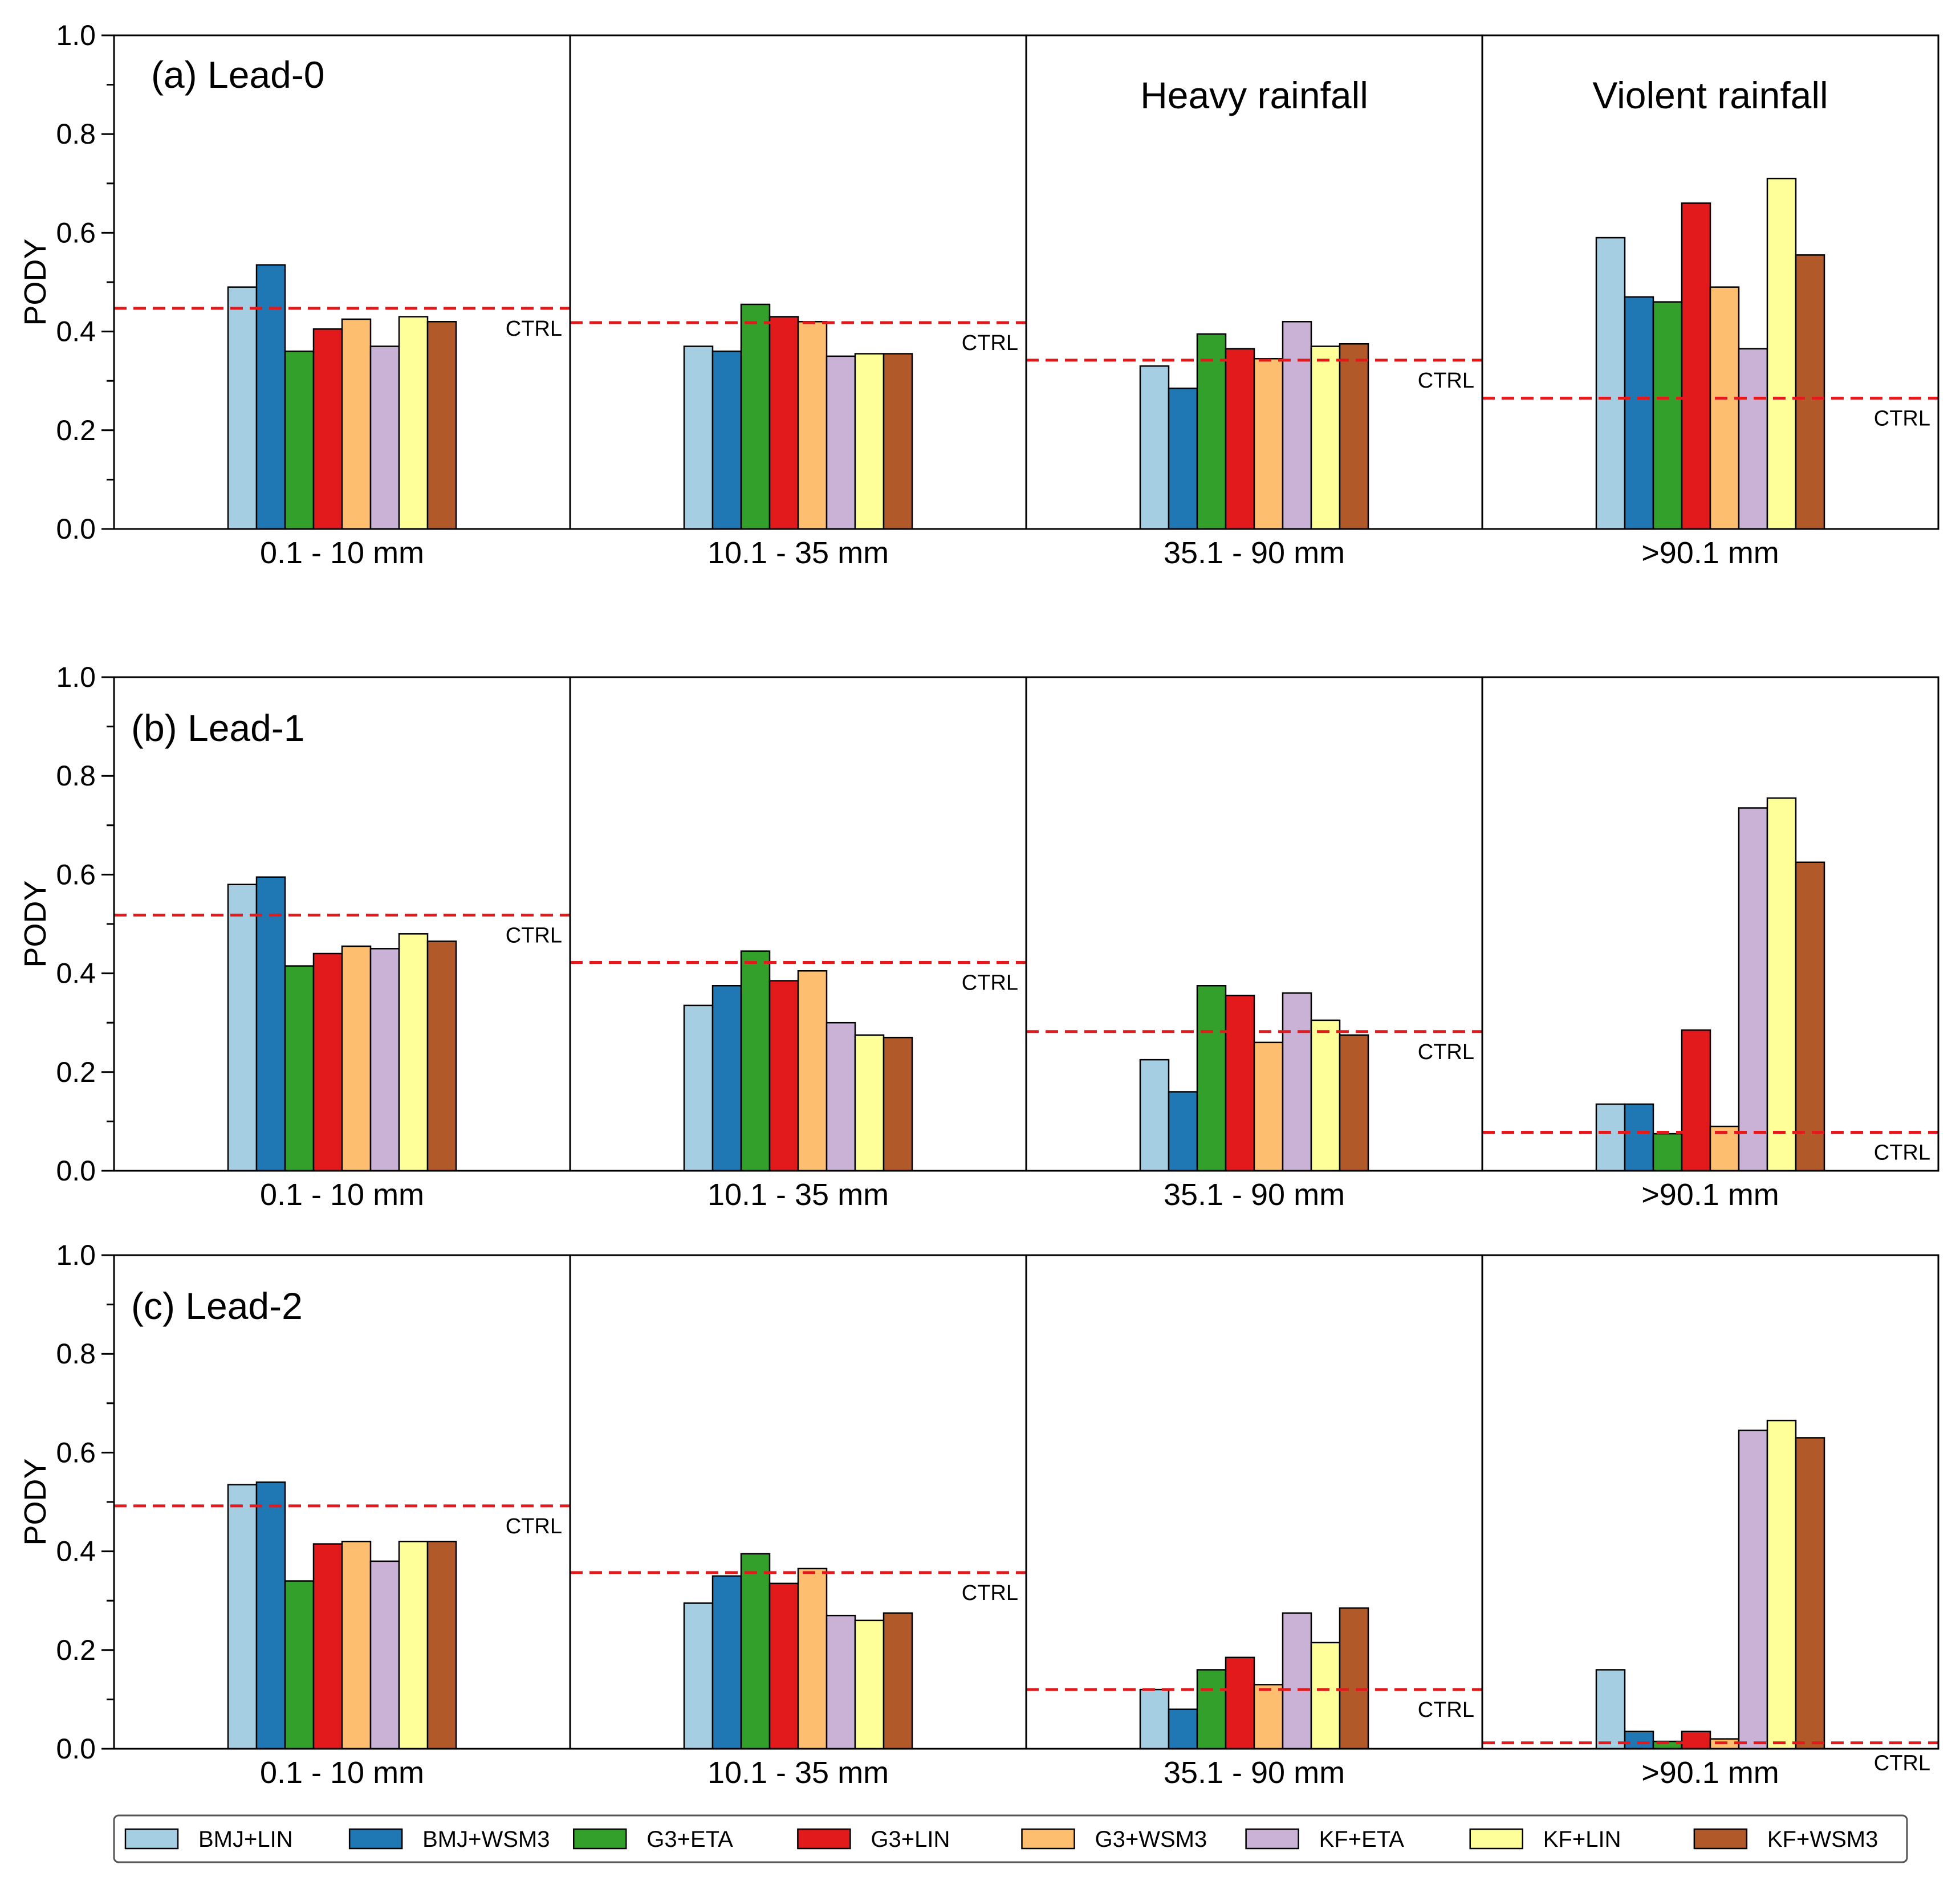  Describe the element at coordinates (911, 1840) in the screenshot. I see `legend-label: G3+LIN` at that location.